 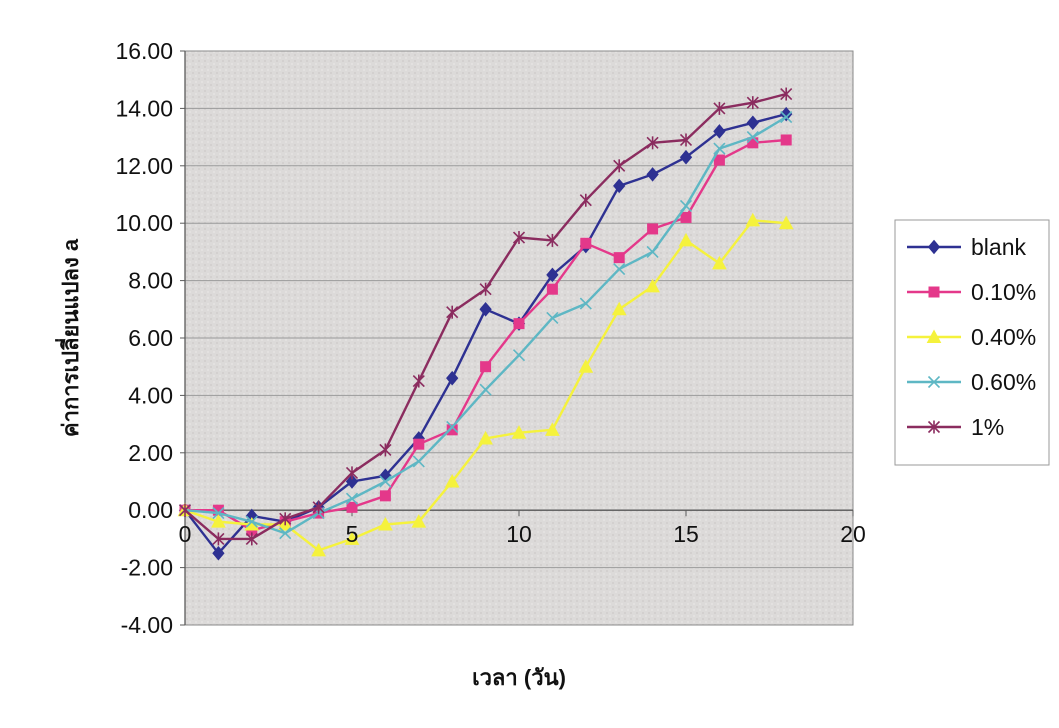 What do you see at coordinates (966, 247) in the screenshot?
I see `legend-item: blank` at bounding box center [966, 247].